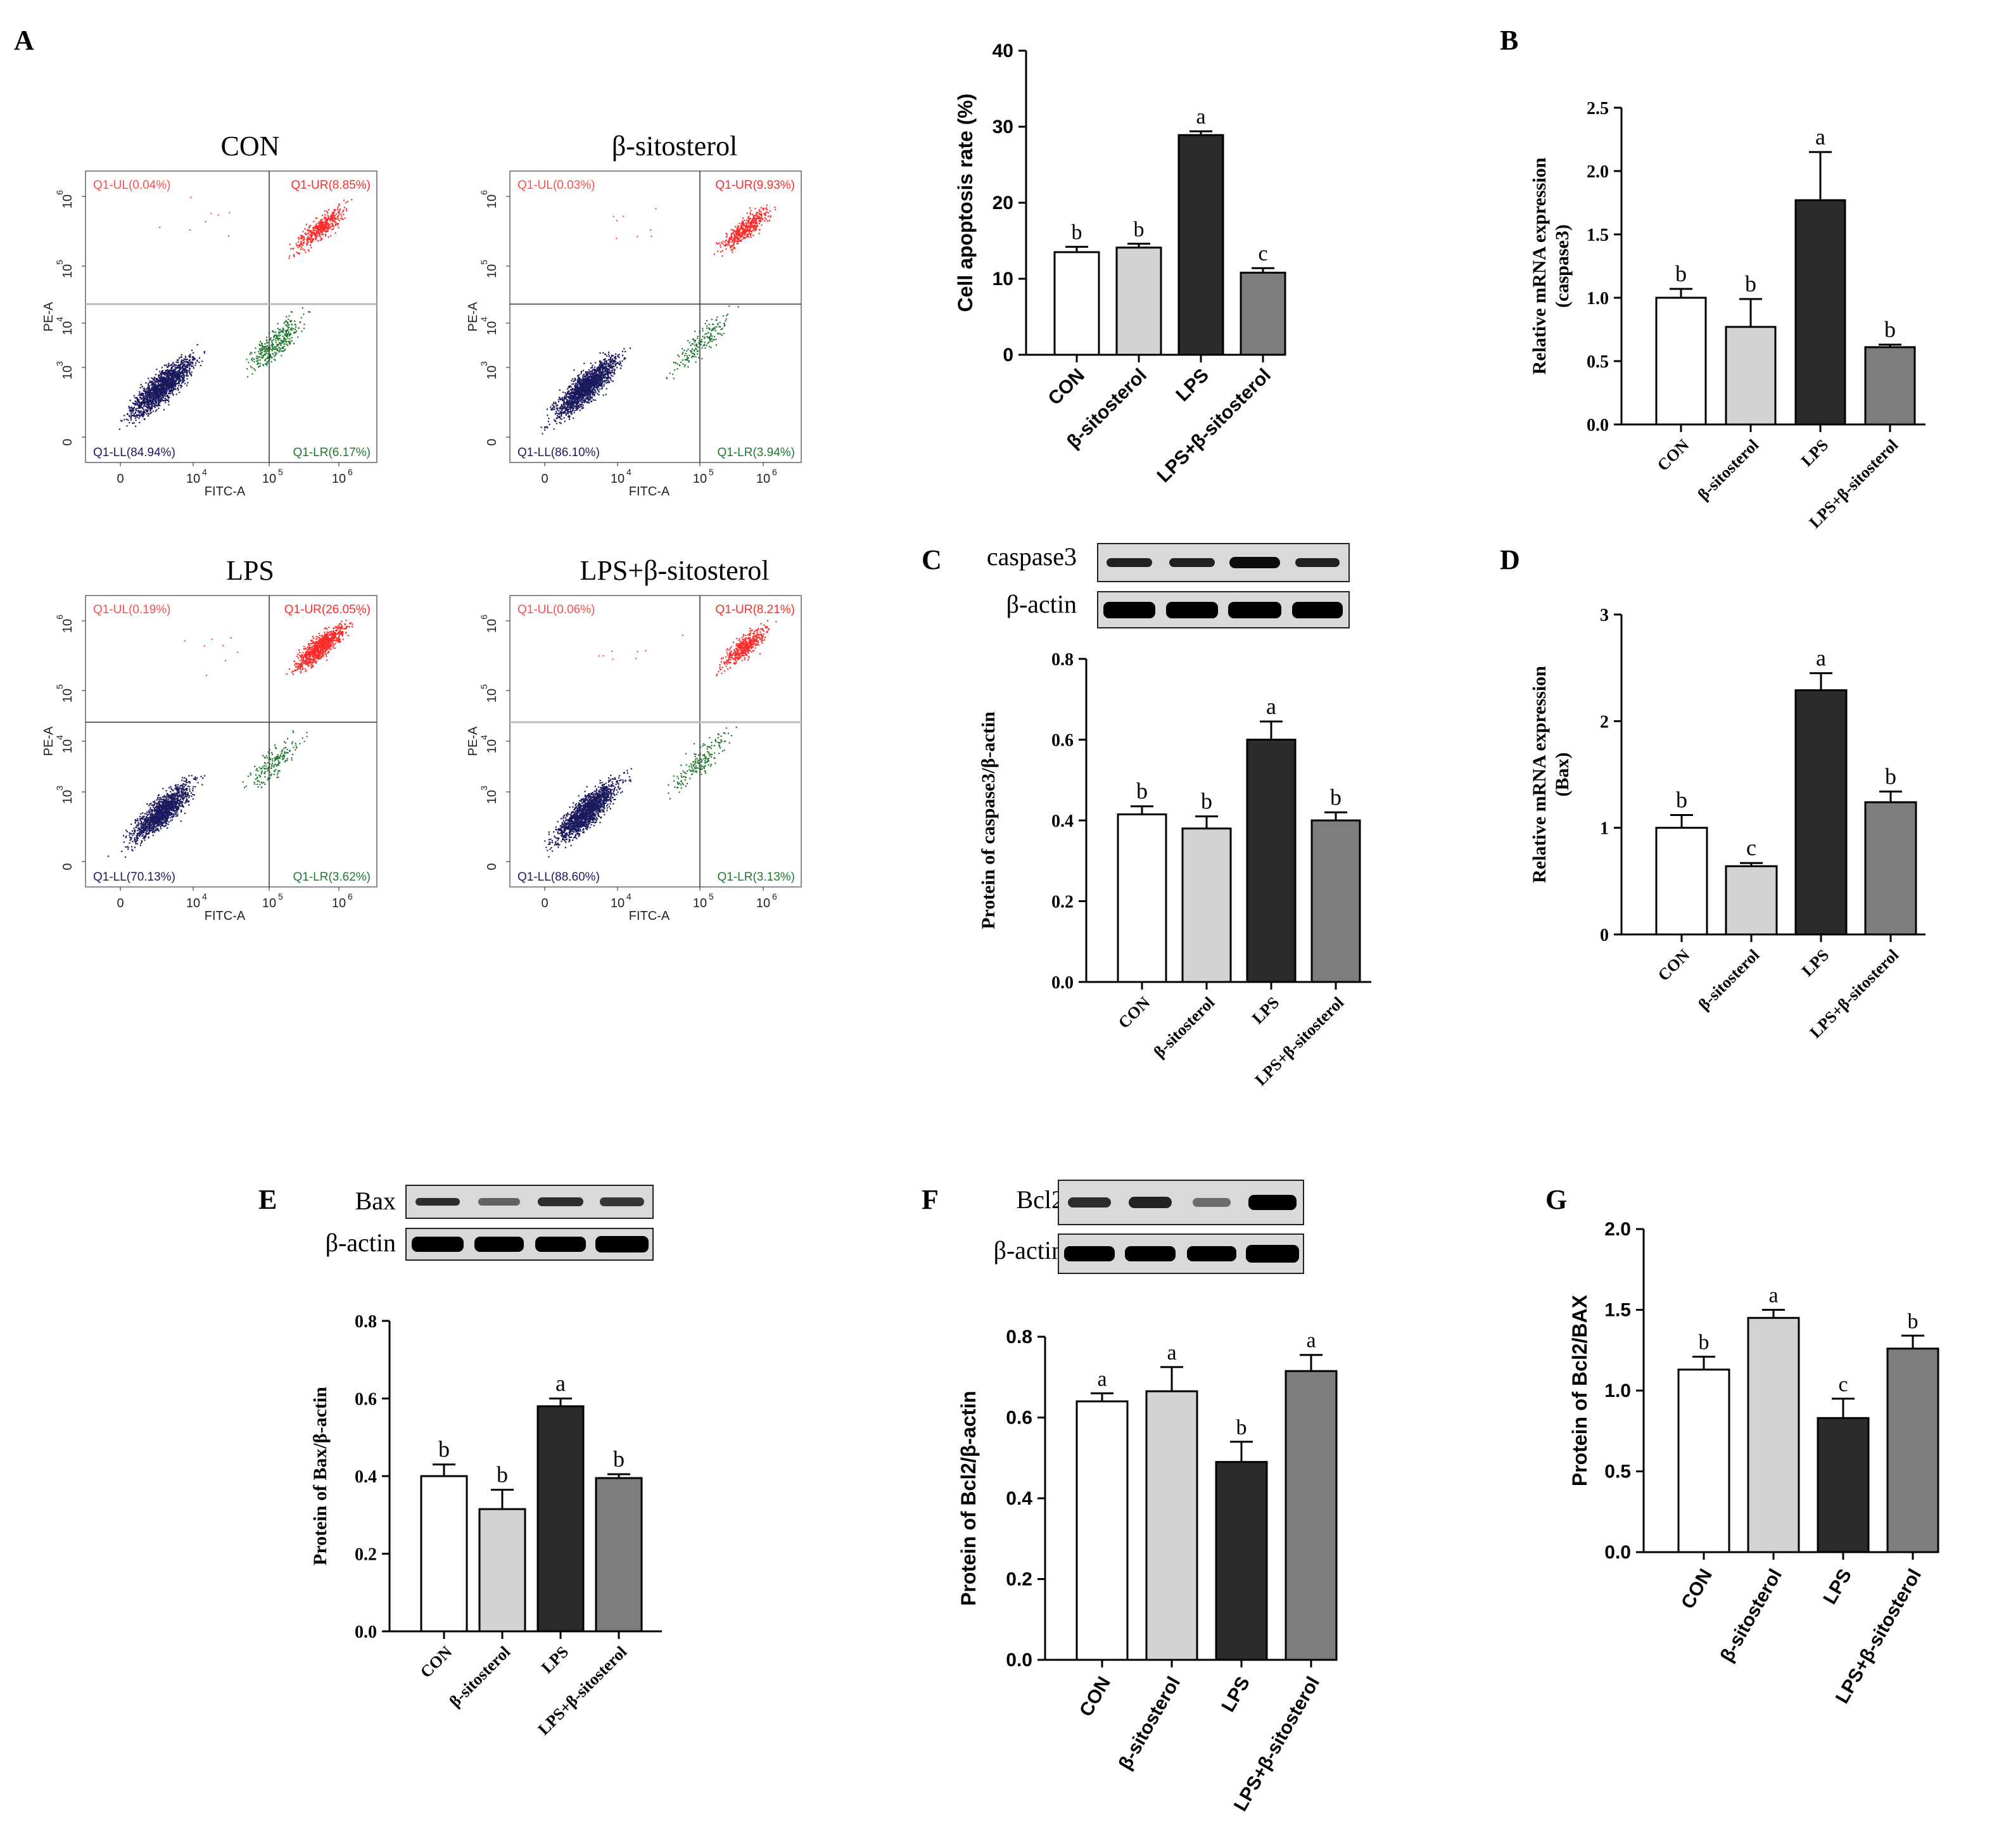 Image resolution: width=1992 pixels, height=1848 pixels. I want to click on y-tick-label: 0.0, so click(1063, 983).